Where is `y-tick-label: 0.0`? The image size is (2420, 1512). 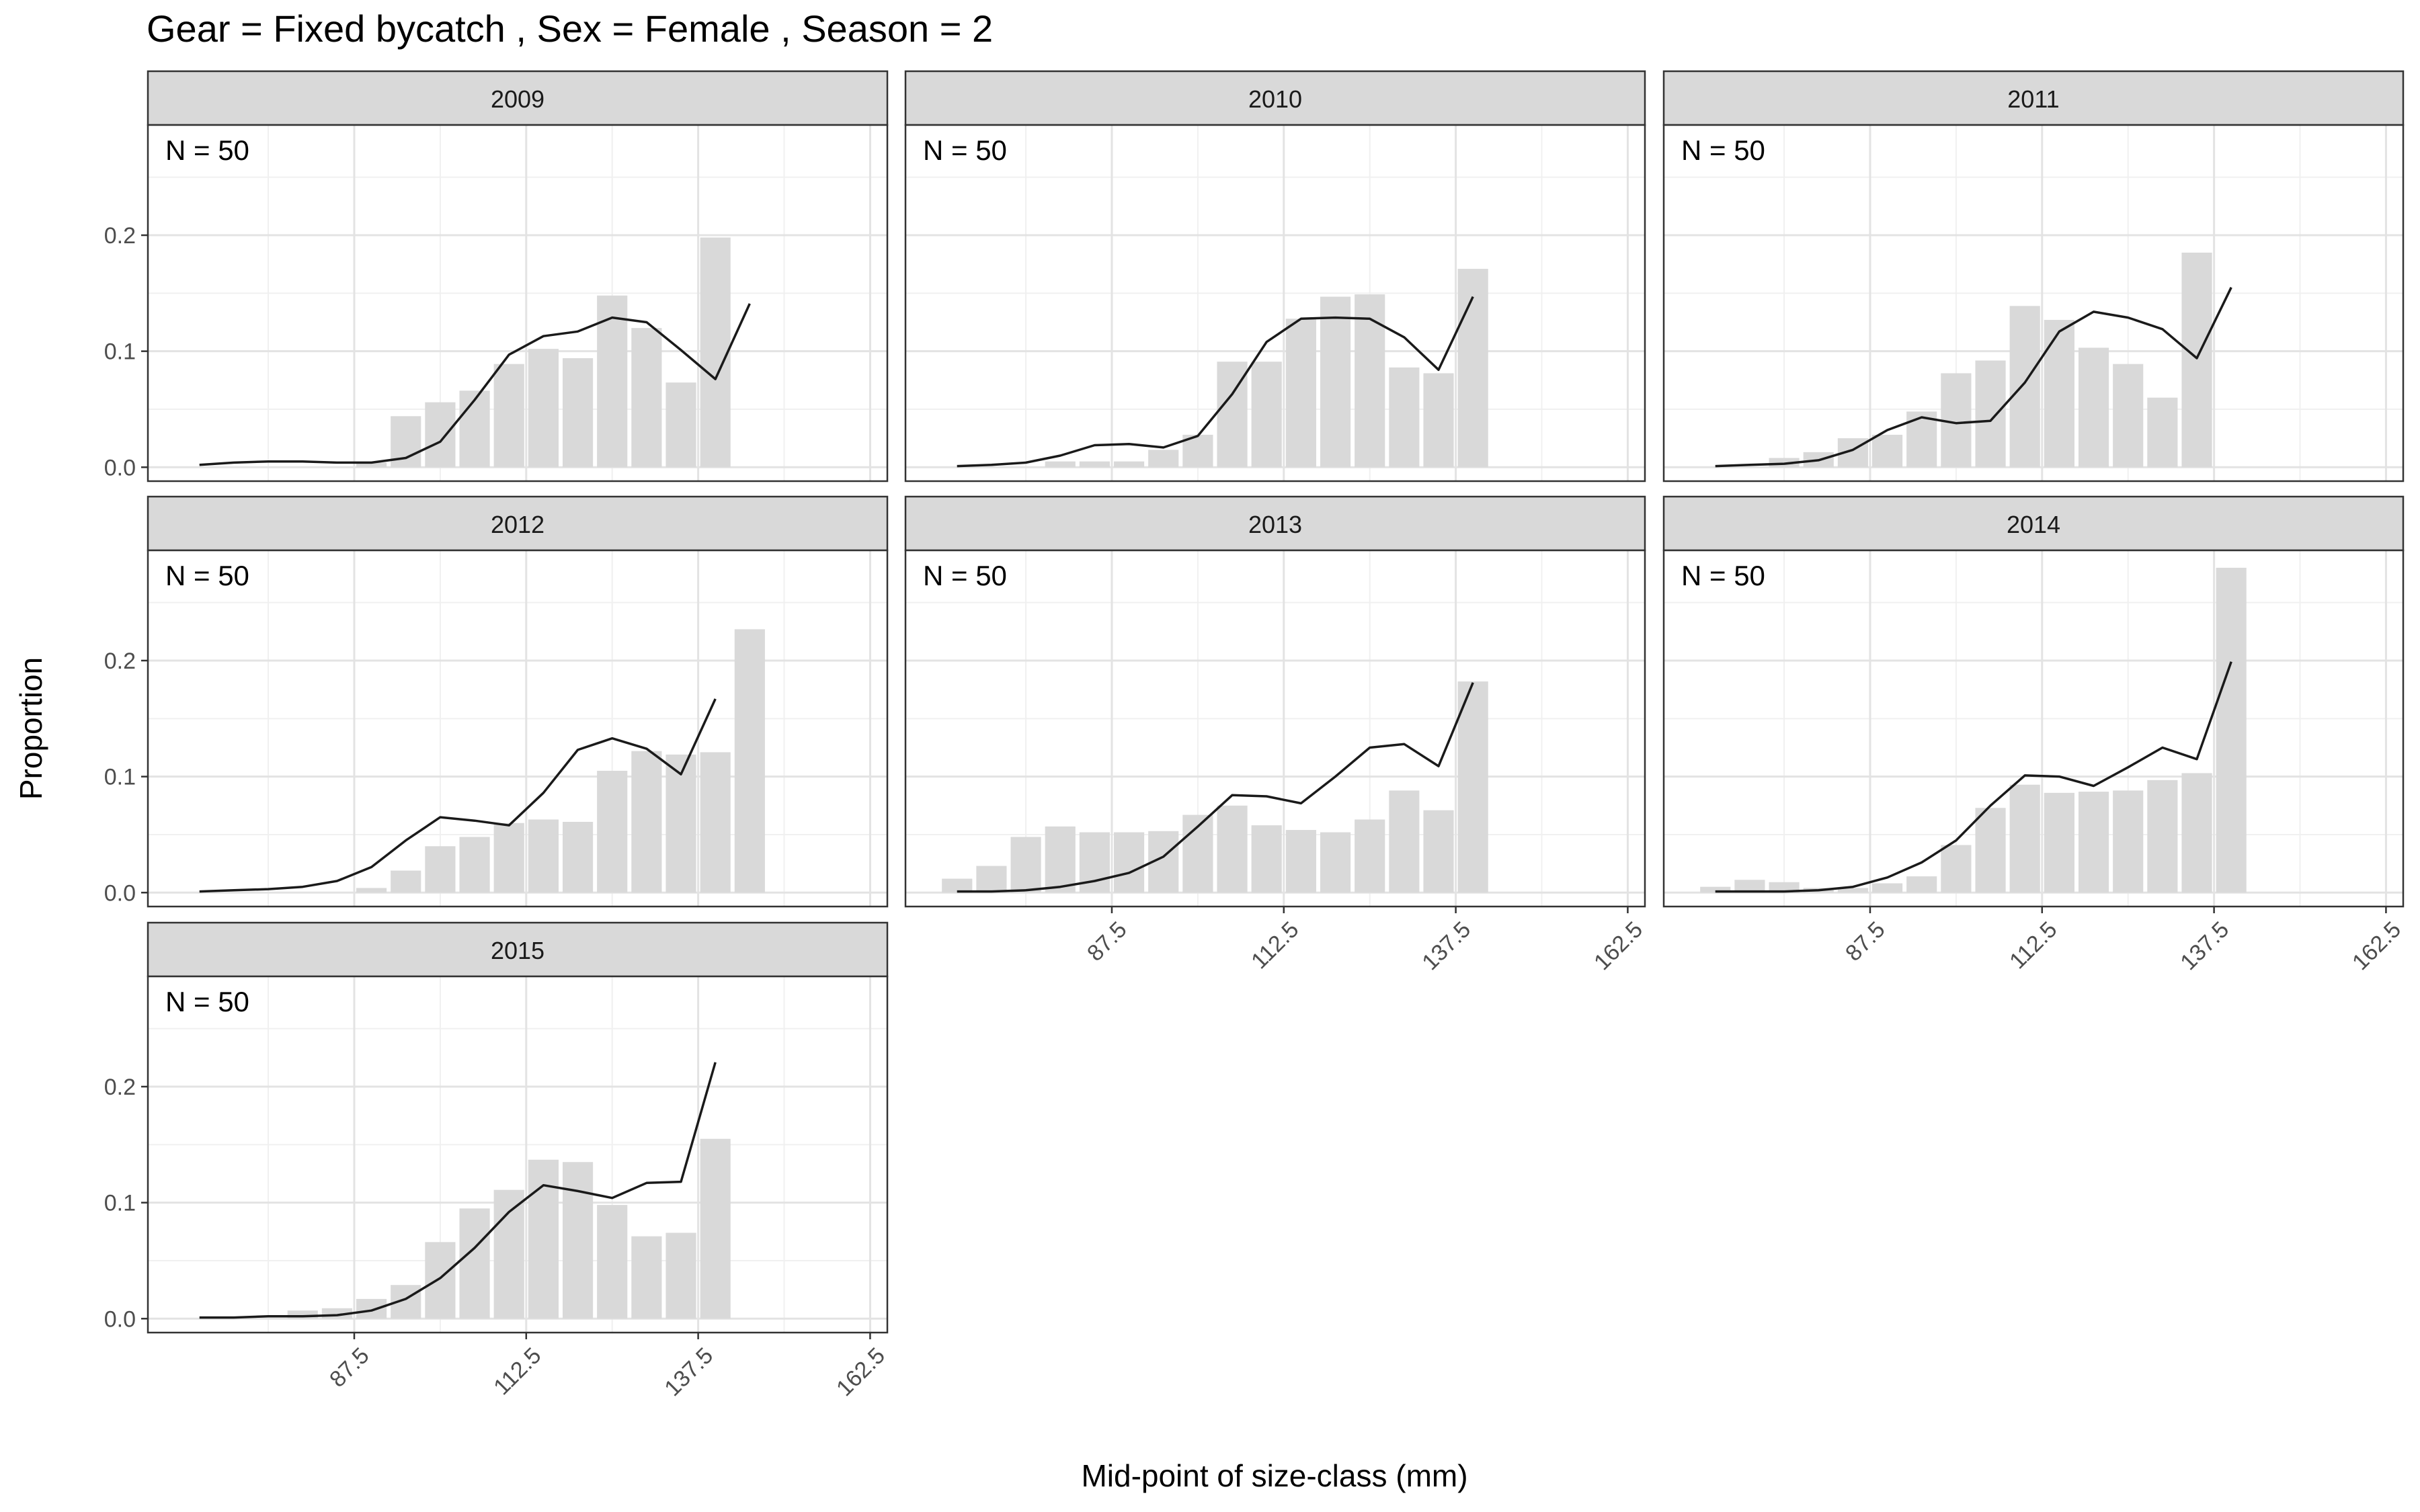
y-tick-label: 0.0 is located at coordinates (120, 893).